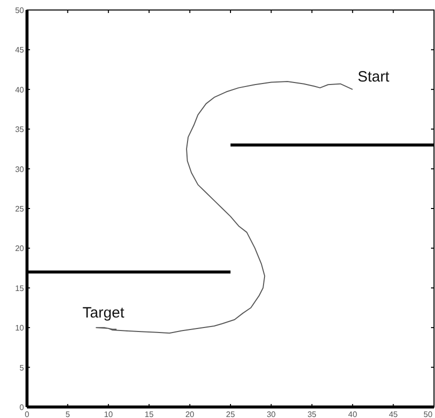  Describe the element at coordinates (231, 414) in the screenshot. I see `x-tick-label: 25` at that location.